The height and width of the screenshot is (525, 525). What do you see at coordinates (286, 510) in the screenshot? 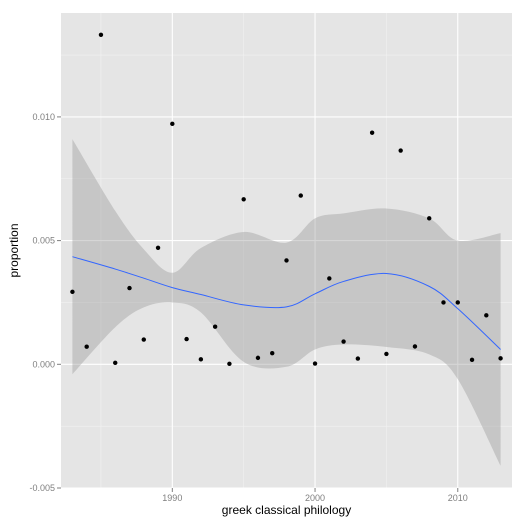
I see `x-axis-title: greek classical philology` at bounding box center [286, 510].